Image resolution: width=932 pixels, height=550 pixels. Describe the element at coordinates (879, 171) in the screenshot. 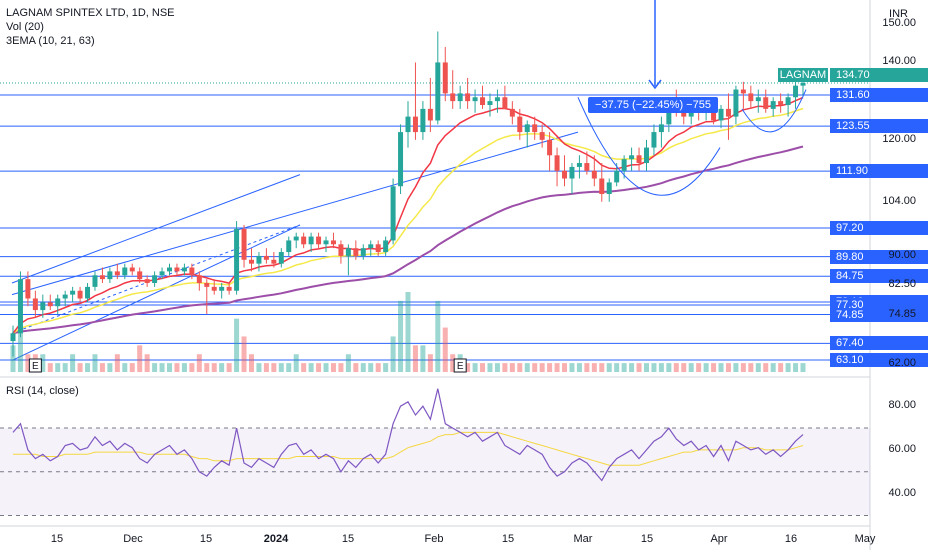

I see `level-tag: 111.90` at that location.